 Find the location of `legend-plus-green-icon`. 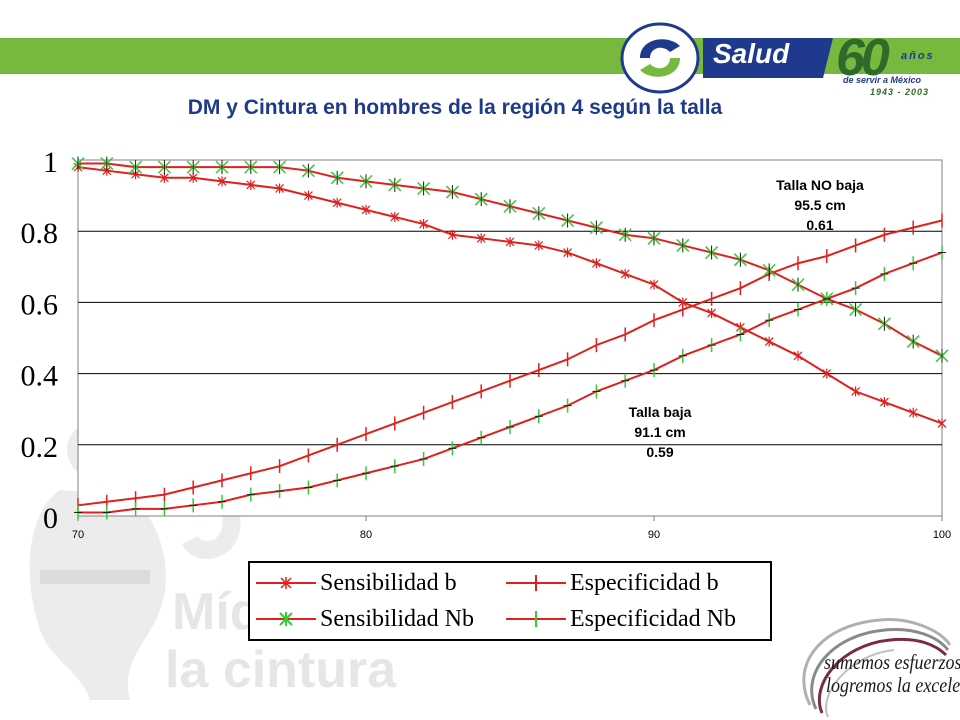

legend-plus-green-icon is located at coordinates (536, 619).